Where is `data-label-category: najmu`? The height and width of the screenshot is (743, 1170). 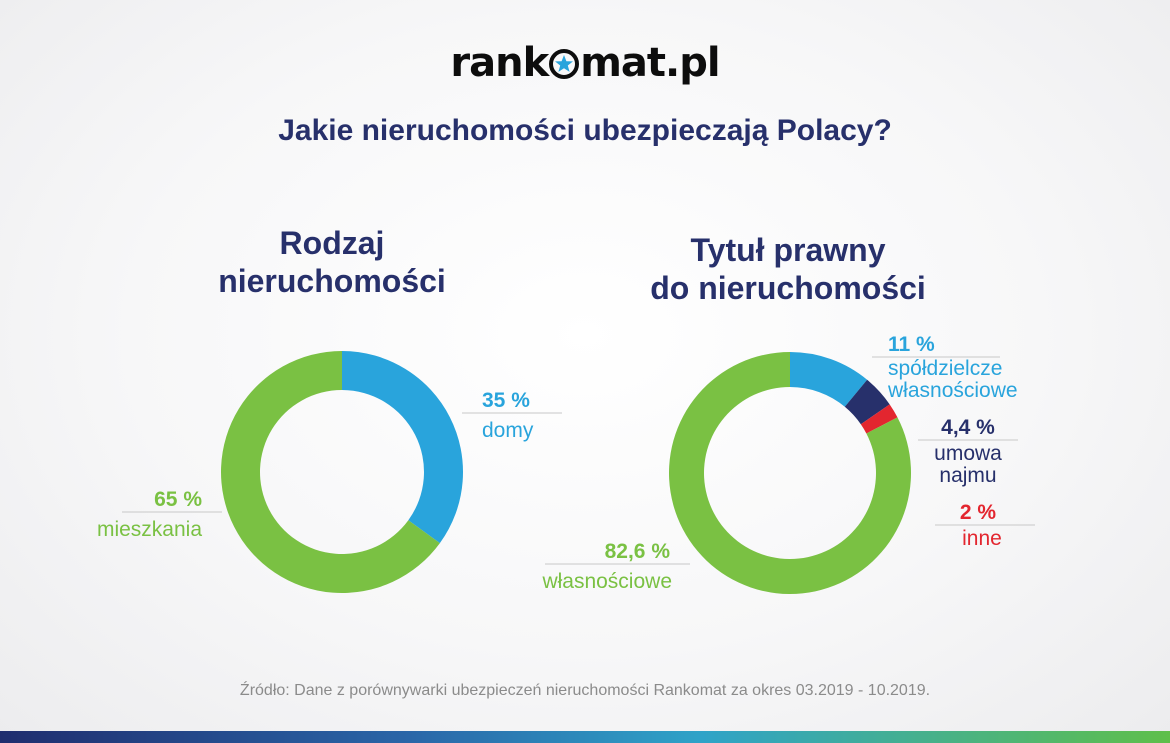
data-label-category: najmu is located at coordinates (967, 475).